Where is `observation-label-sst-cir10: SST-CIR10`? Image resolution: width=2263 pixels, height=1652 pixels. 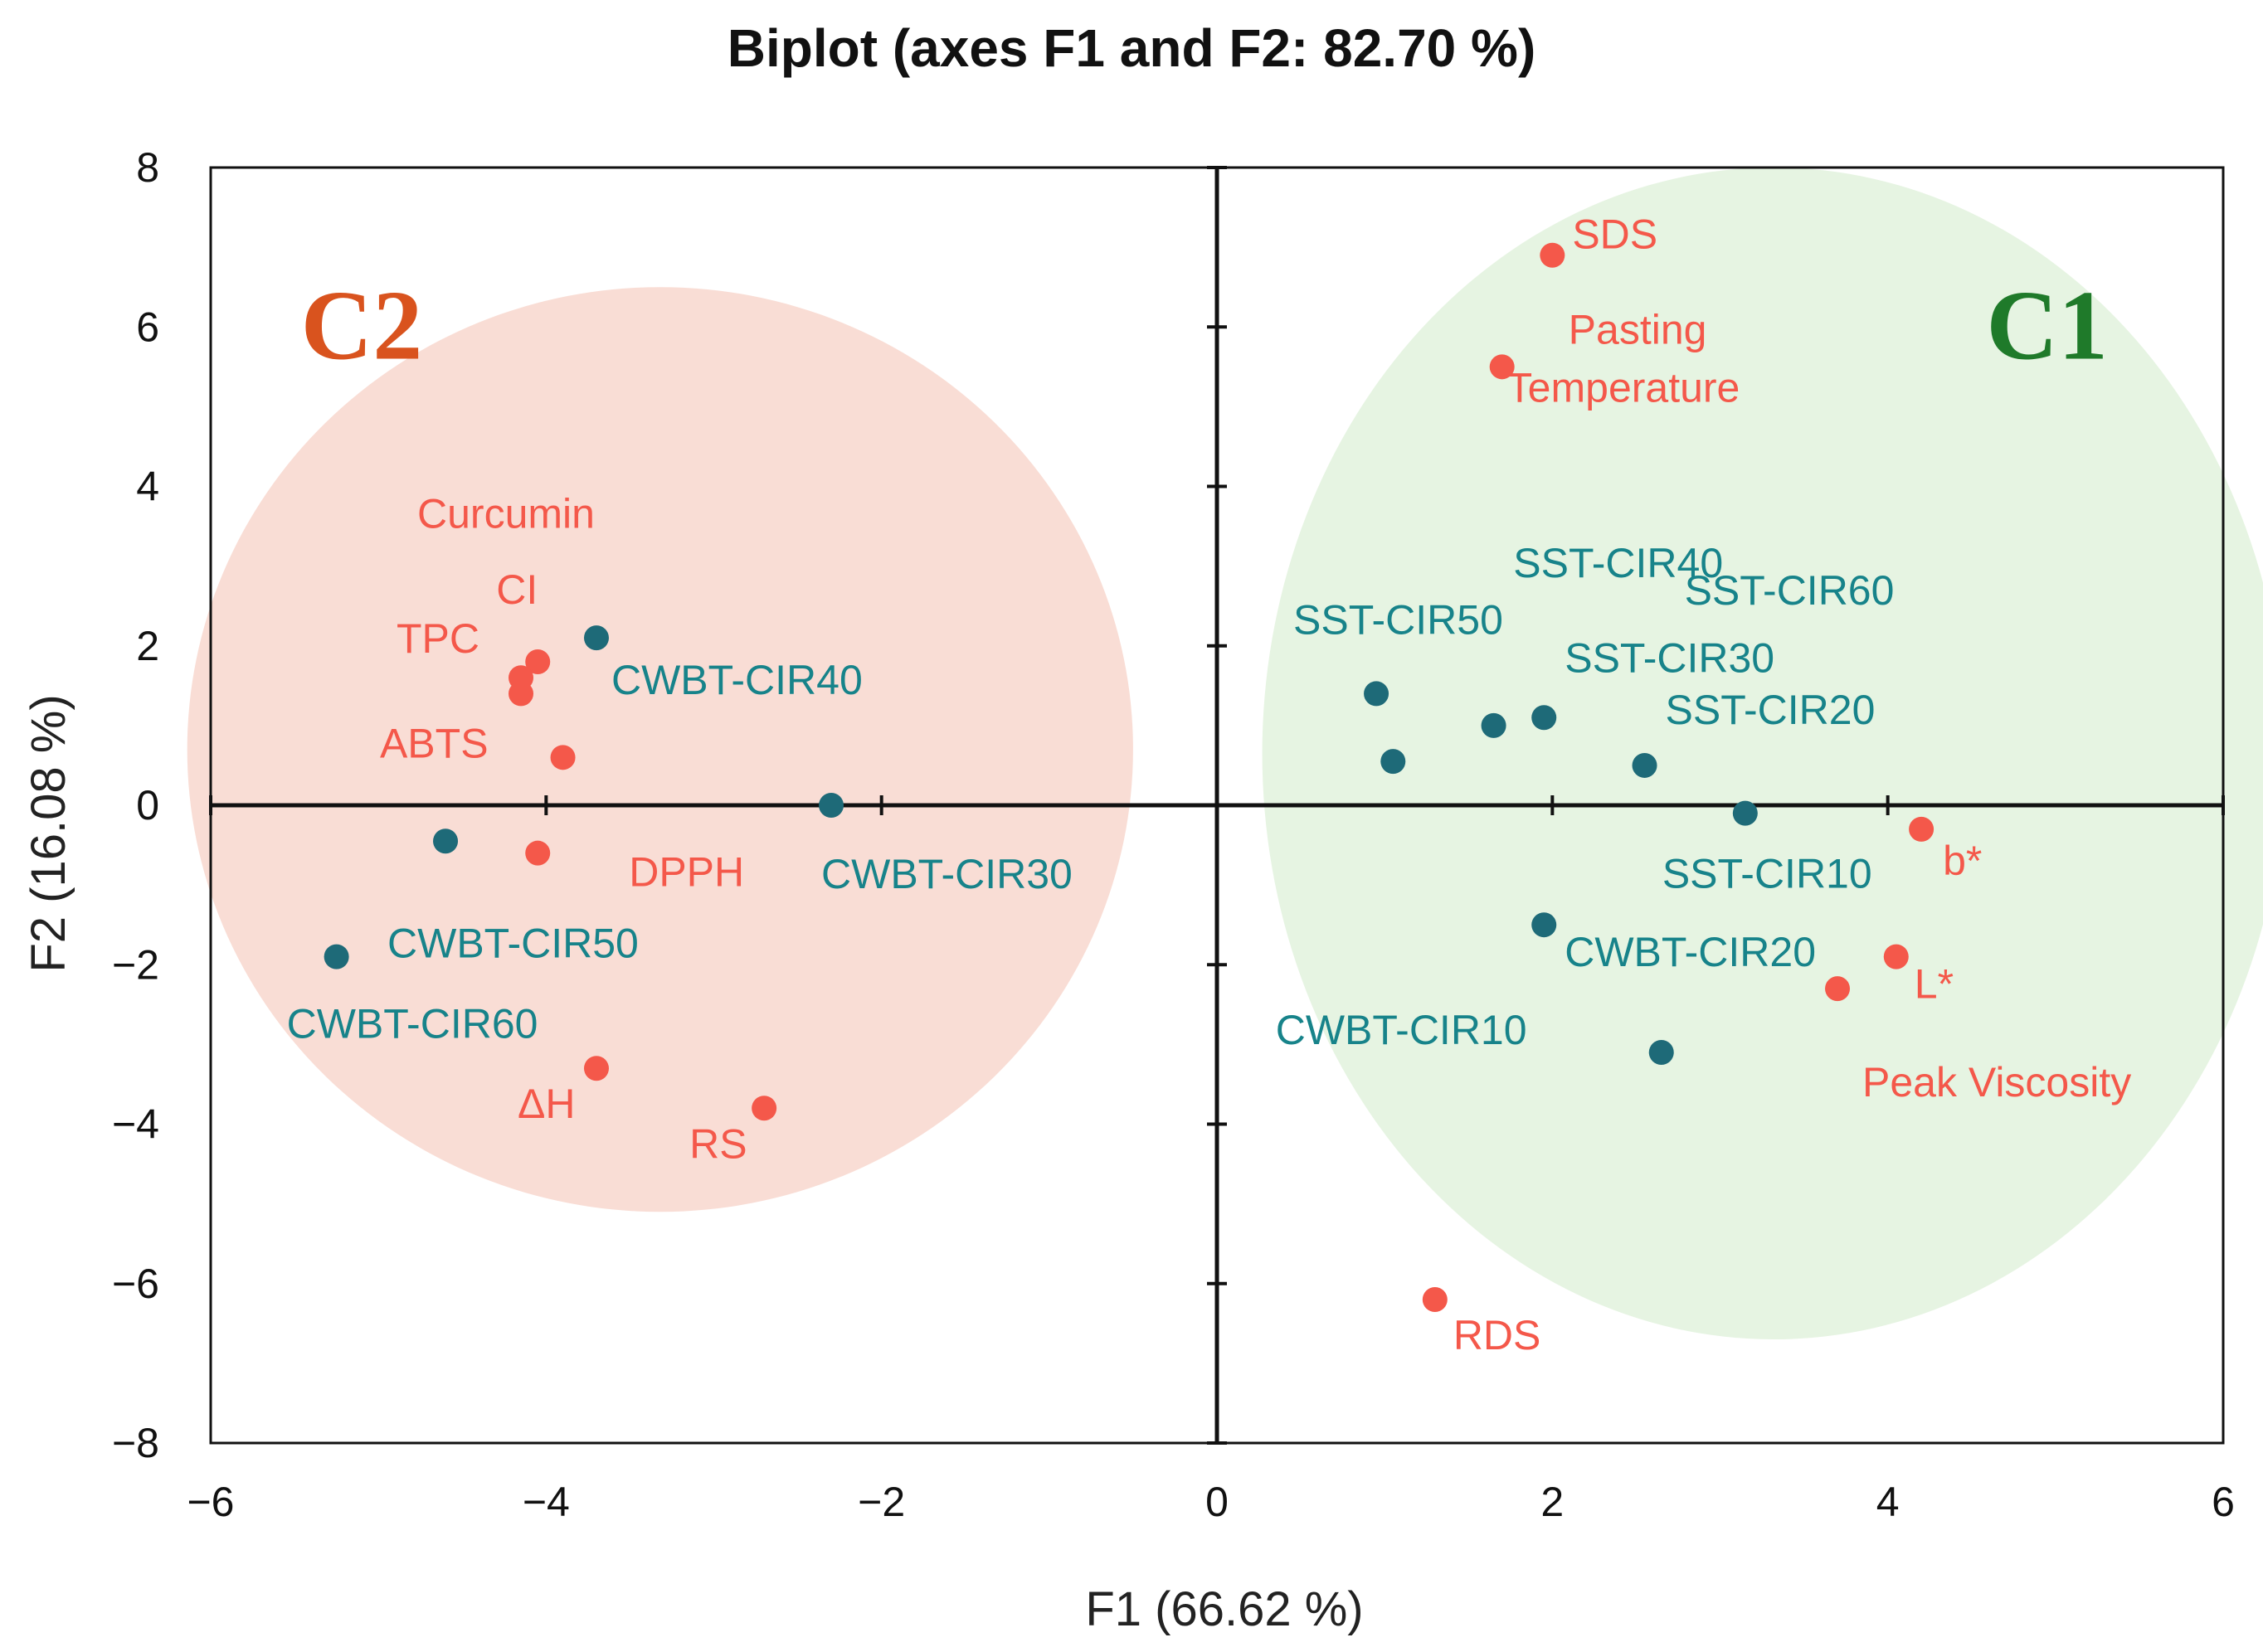
observation-label-sst-cir10: SST-CIR10 is located at coordinates (1767, 874).